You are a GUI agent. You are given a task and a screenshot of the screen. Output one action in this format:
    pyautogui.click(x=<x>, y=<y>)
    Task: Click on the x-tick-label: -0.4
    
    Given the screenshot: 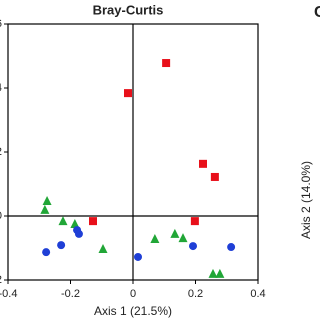 What is the action you would take?
    pyautogui.click(x=8, y=294)
    